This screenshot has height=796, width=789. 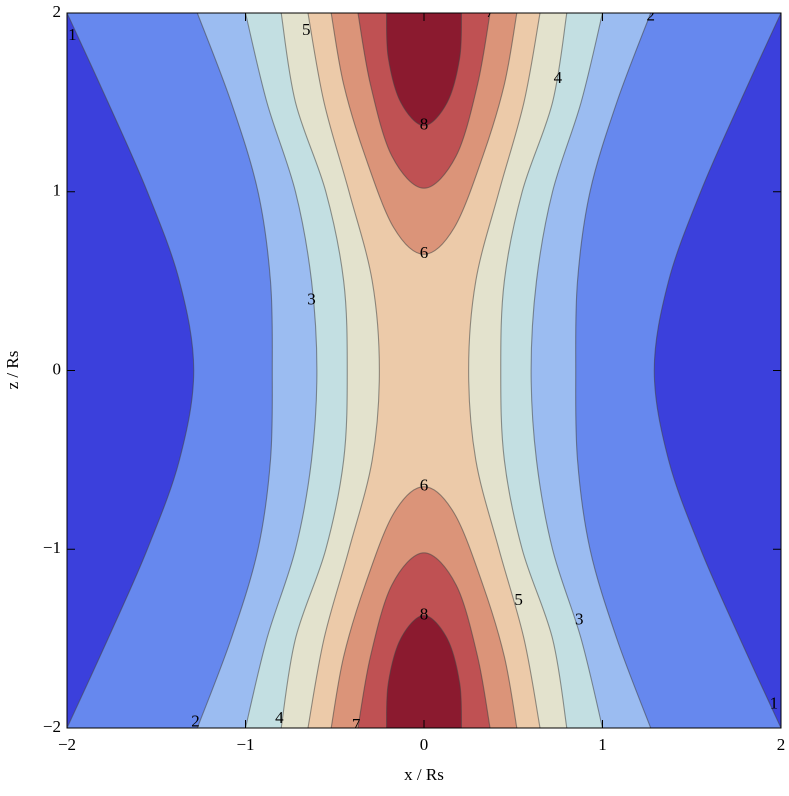 What do you see at coordinates (57, 368) in the screenshot?
I see `y-tick-label: 0` at bounding box center [57, 368].